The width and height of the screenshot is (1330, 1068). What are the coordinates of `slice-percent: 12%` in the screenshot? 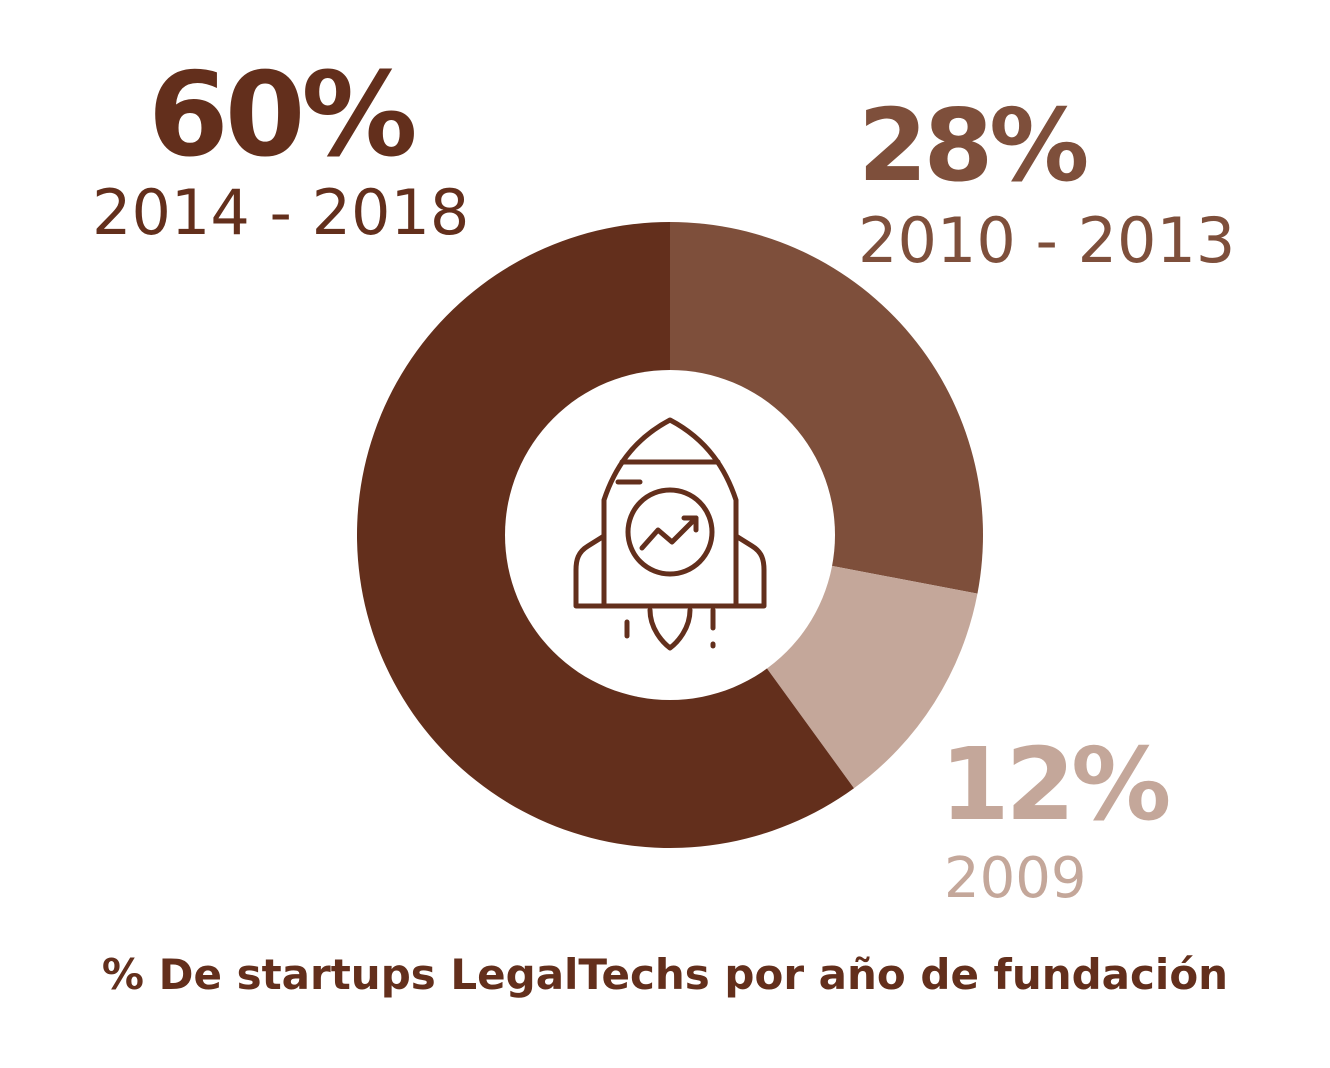 It's located at (1055, 784).